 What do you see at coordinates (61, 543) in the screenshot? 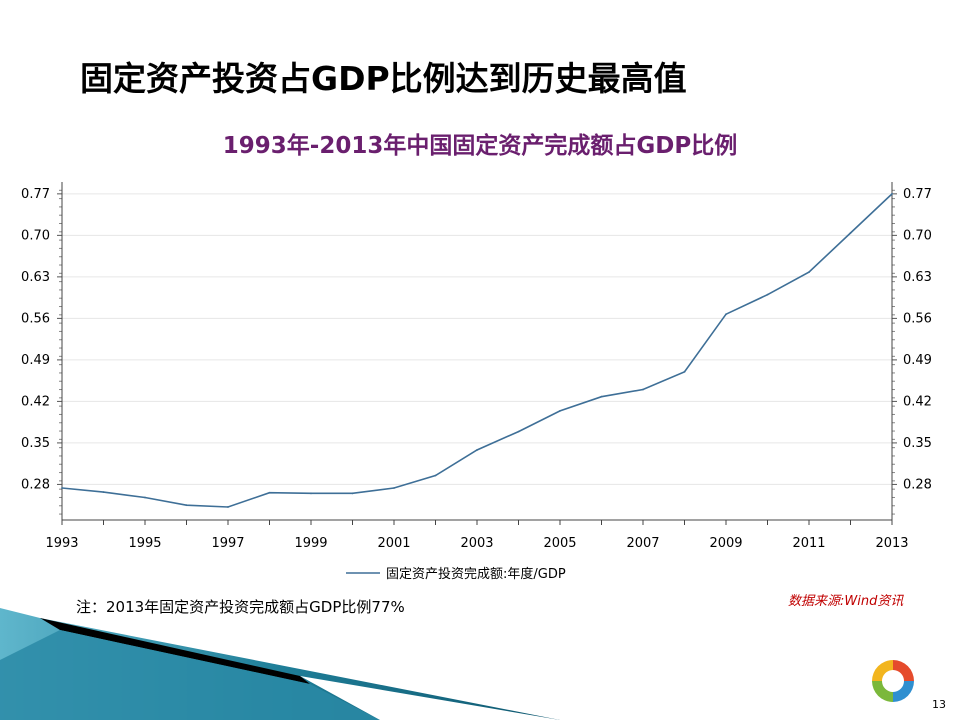
I see `x-tick-label: 1993` at bounding box center [61, 543].